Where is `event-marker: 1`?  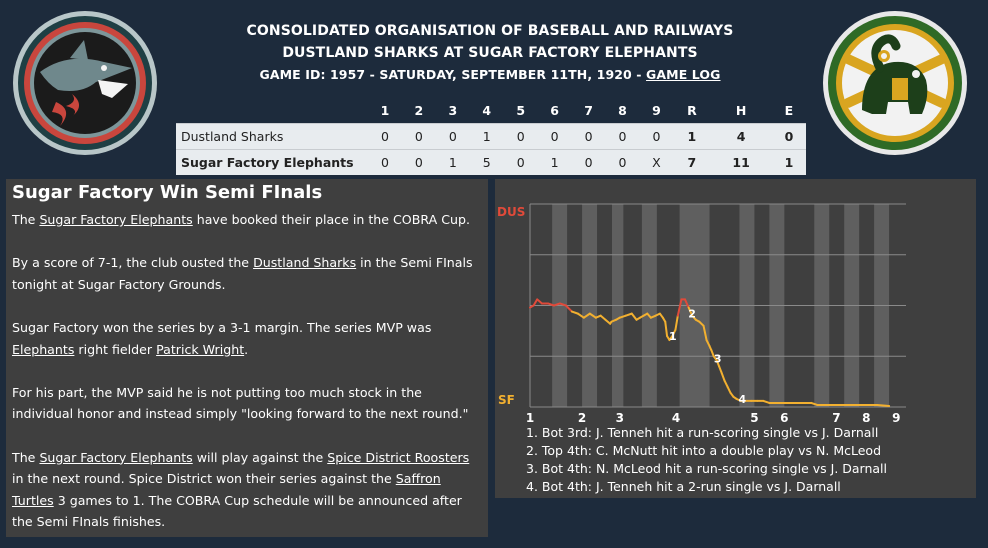 event-marker: 1 is located at coordinates (673, 336).